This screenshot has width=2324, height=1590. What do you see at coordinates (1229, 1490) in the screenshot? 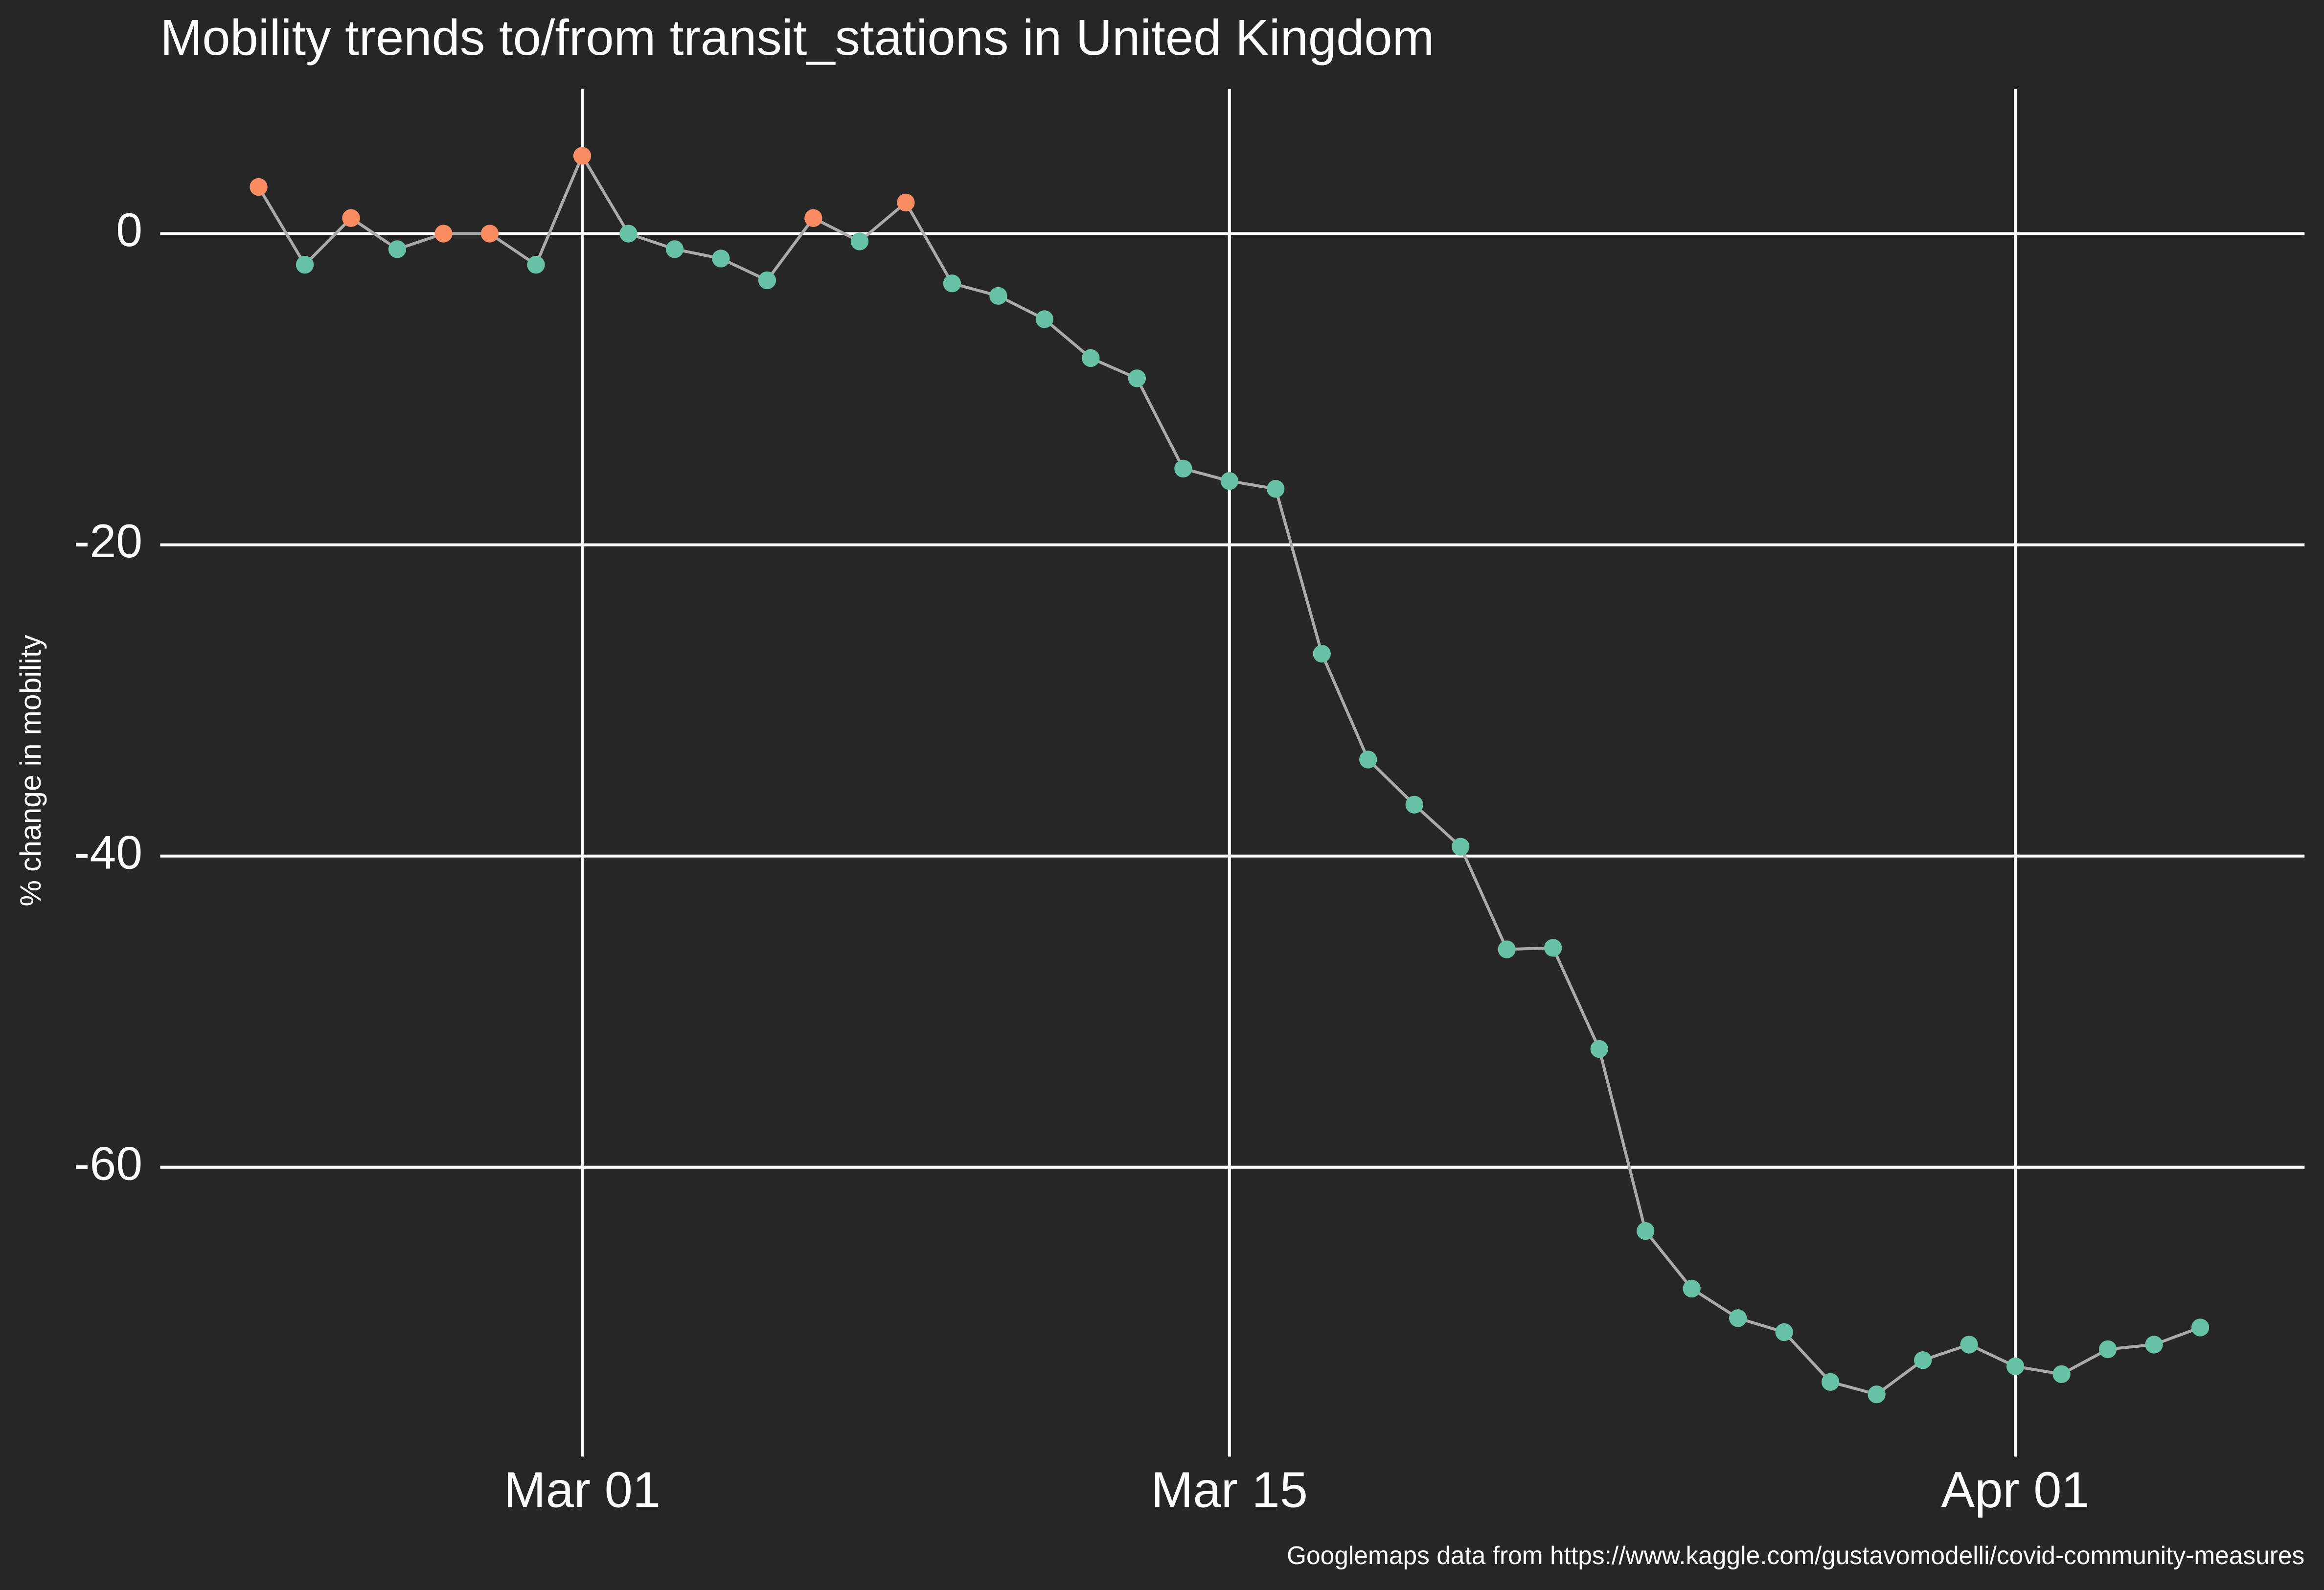
I see `x-tick-label: Mar 15` at bounding box center [1229, 1490].